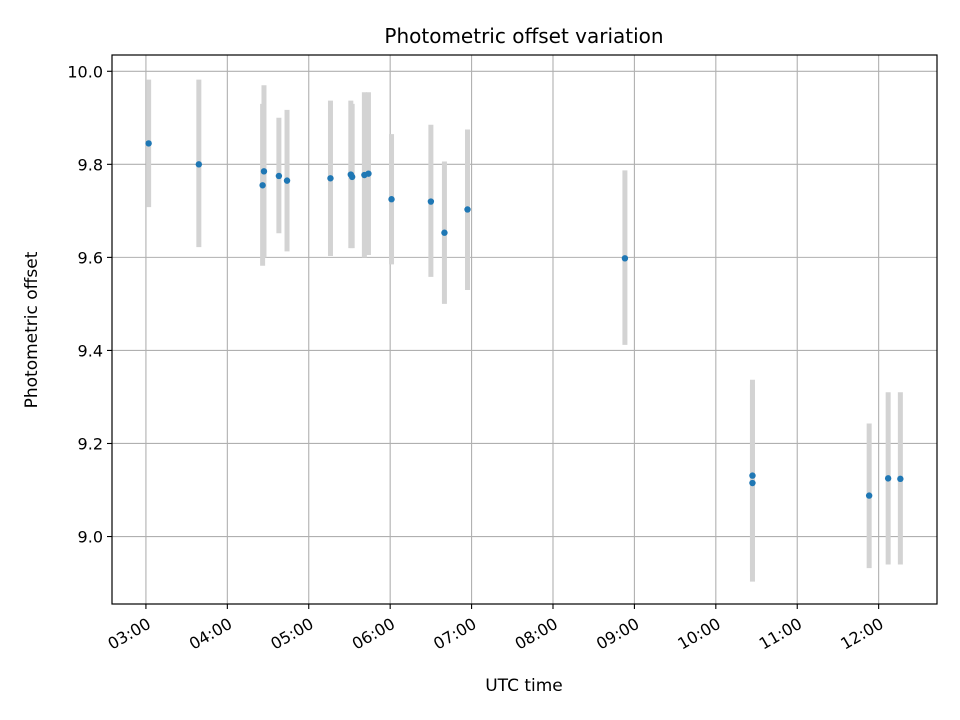 Image resolution: width=960 pixels, height=720 pixels. I want to click on y-axis-label: Photometric offset, so click(32, 329).